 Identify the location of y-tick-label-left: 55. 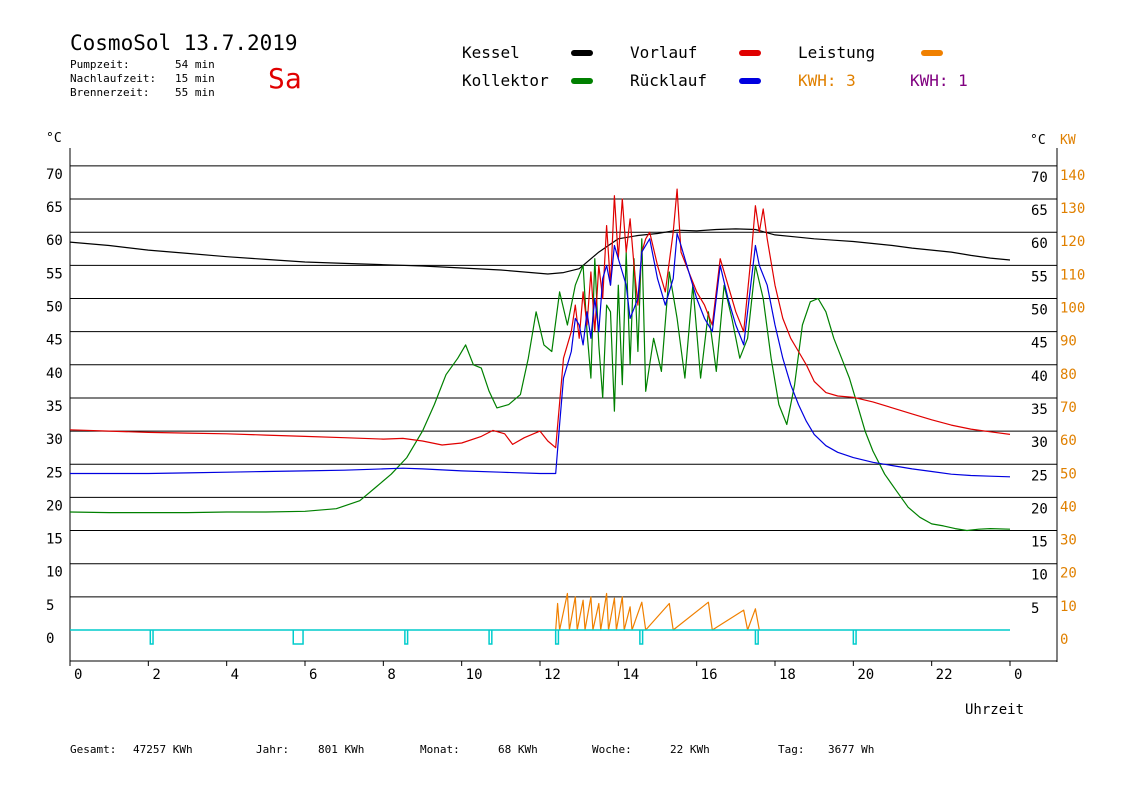
(54, 274).